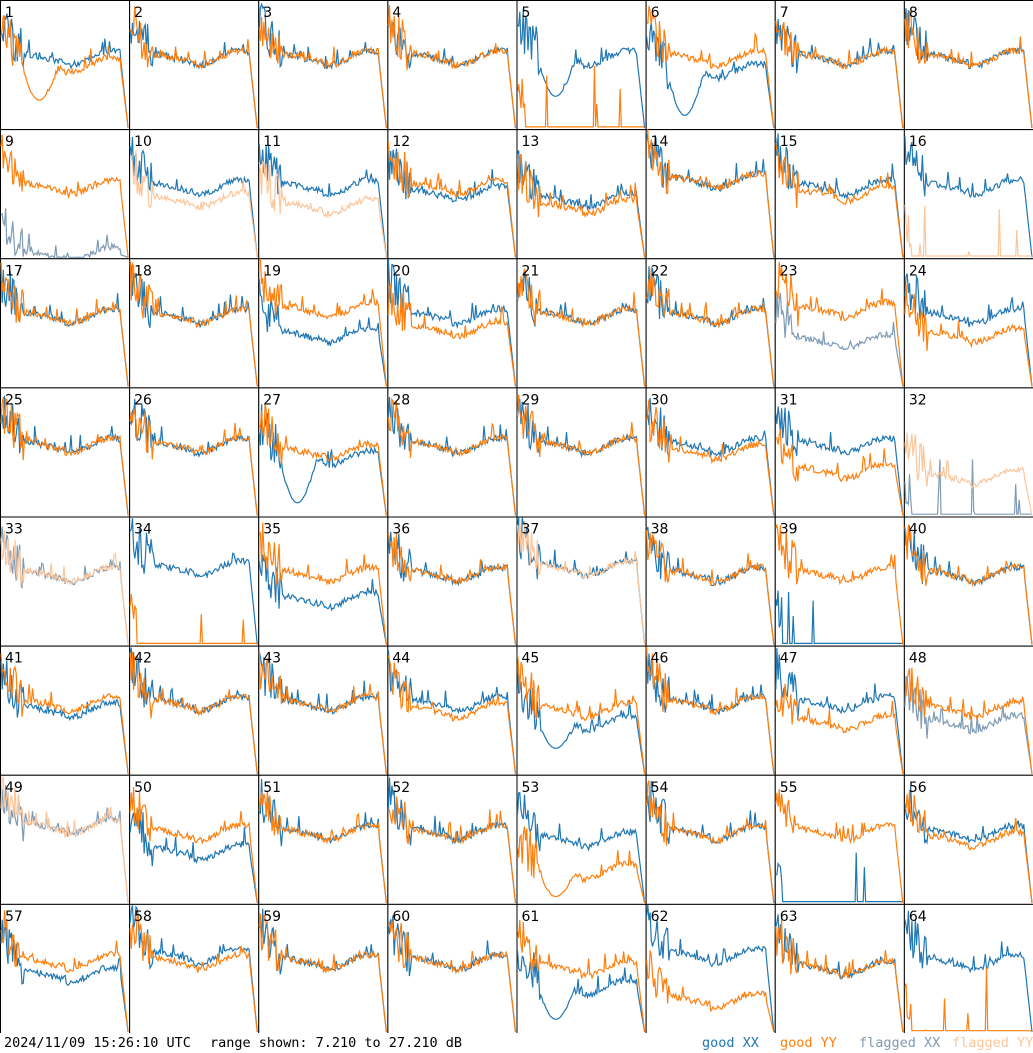 The width and height of the screenshot is (1033, 1053). I want to click on panel-25: 25, so click(65, 452).